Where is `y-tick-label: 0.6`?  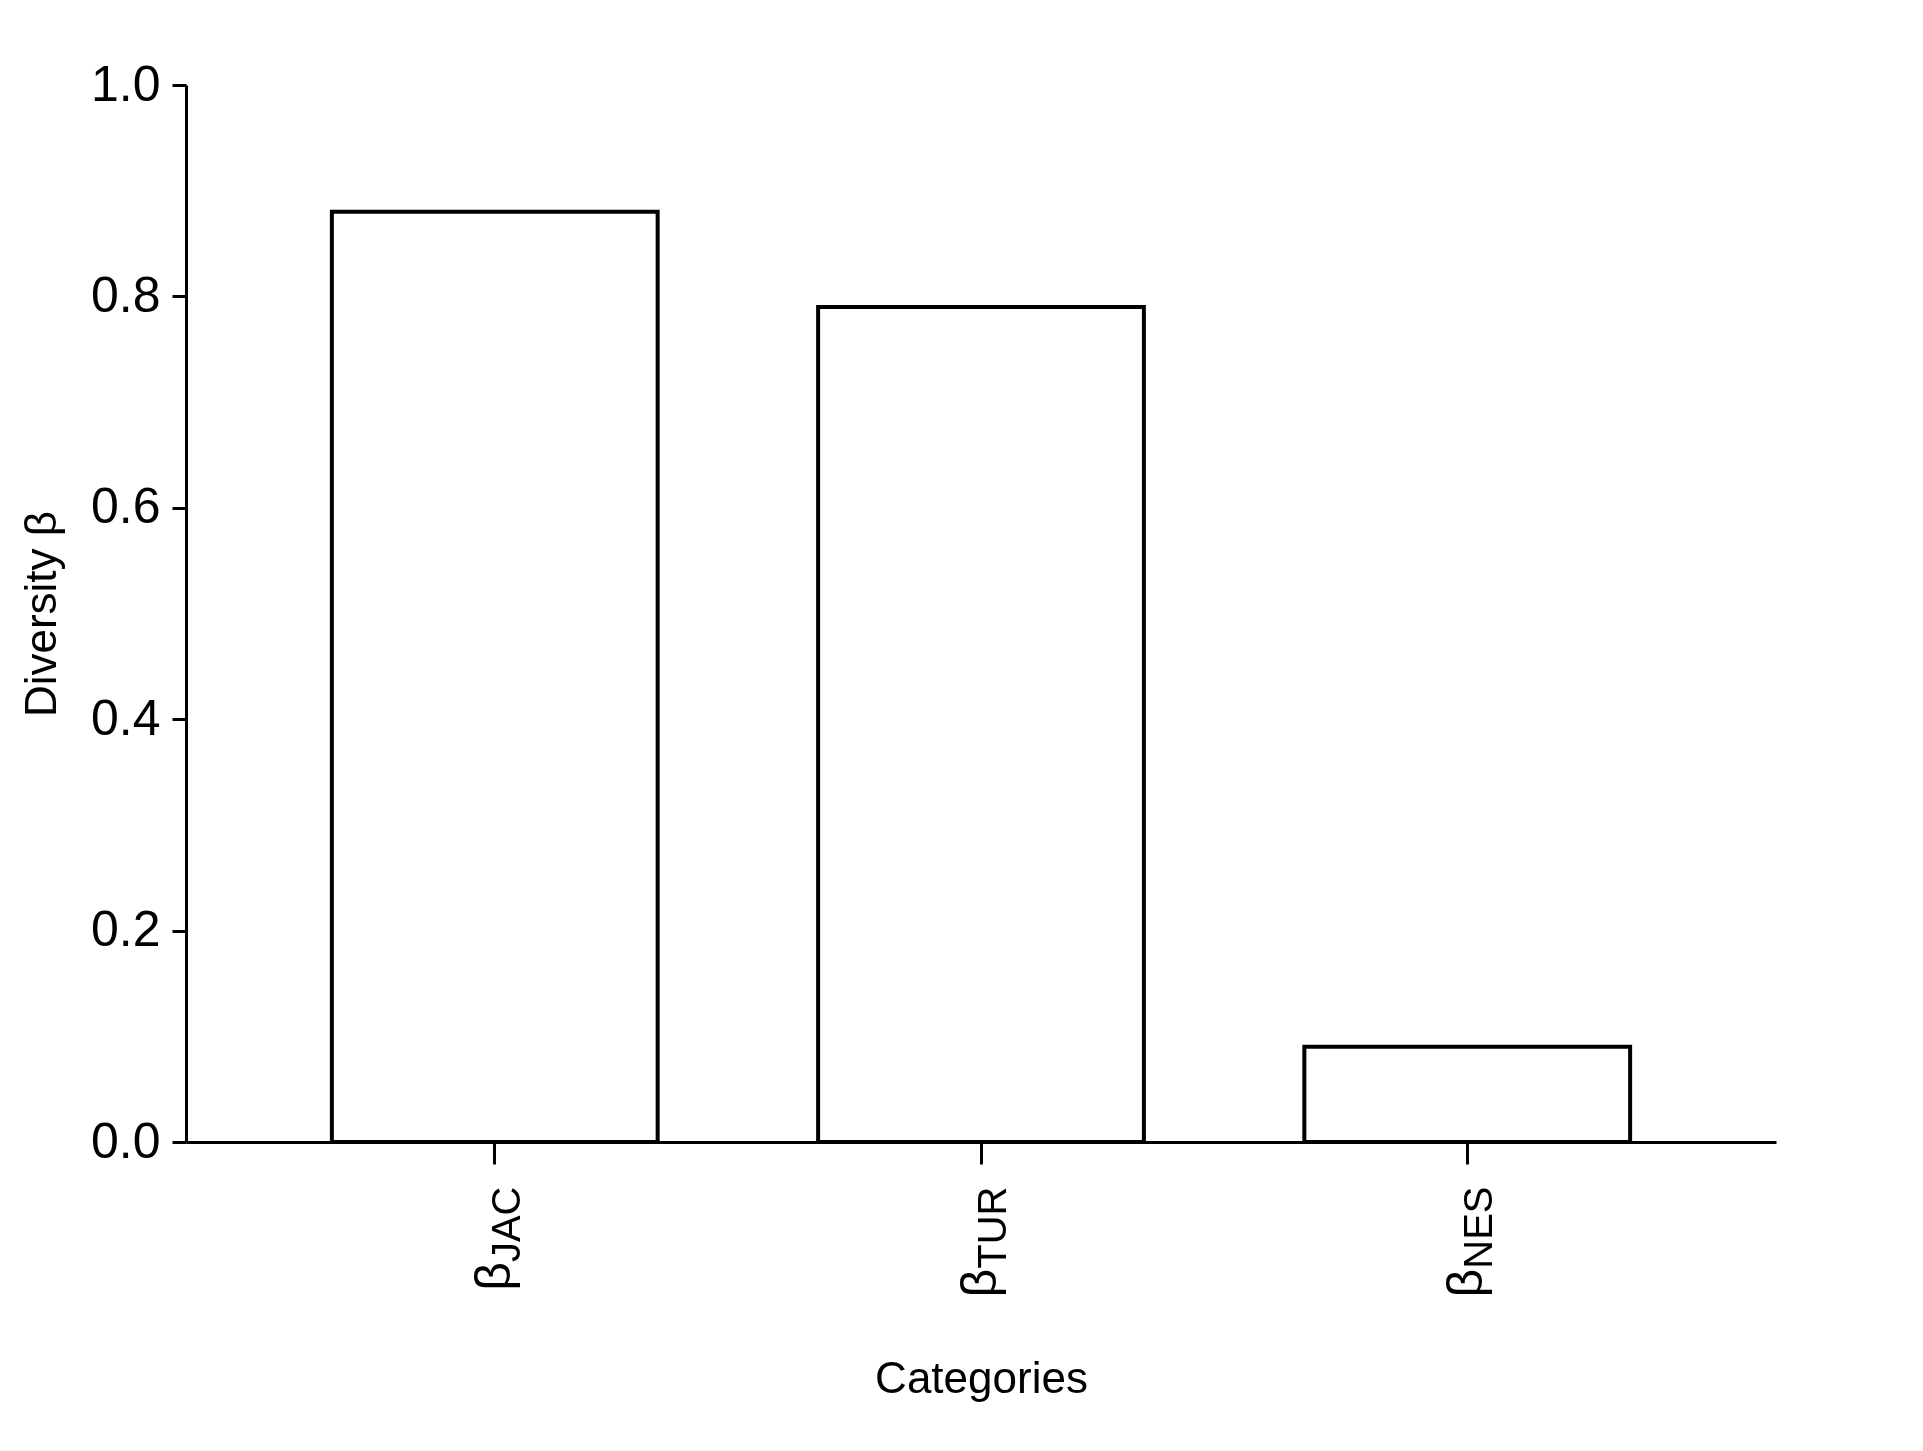
y-tick-label: 0.6 is located at coordinates (125, 506).